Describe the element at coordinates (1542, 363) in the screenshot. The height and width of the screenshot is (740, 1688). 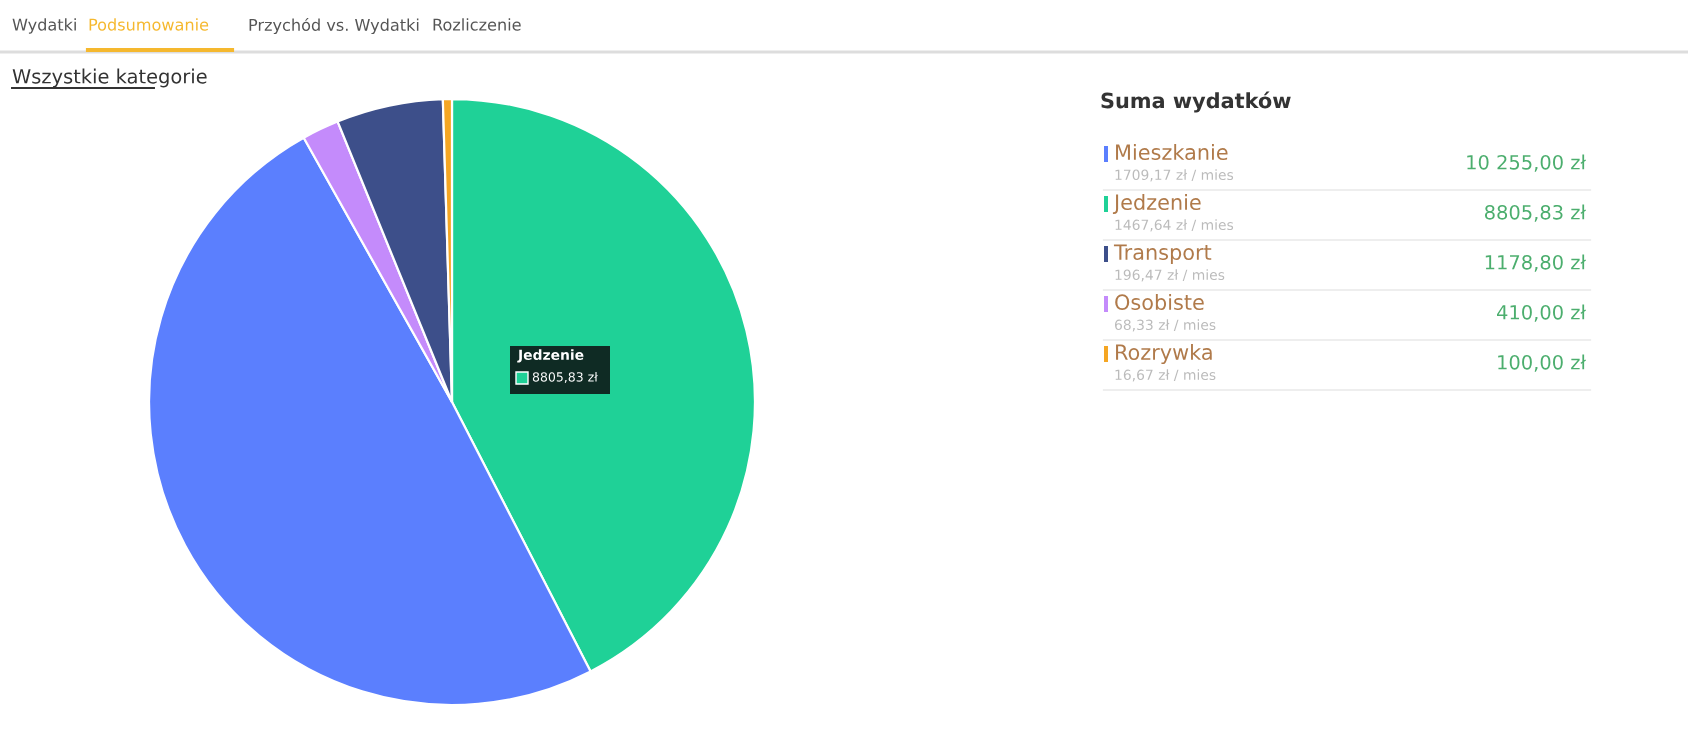
I see `data-label: 100,00 zł` at that location.